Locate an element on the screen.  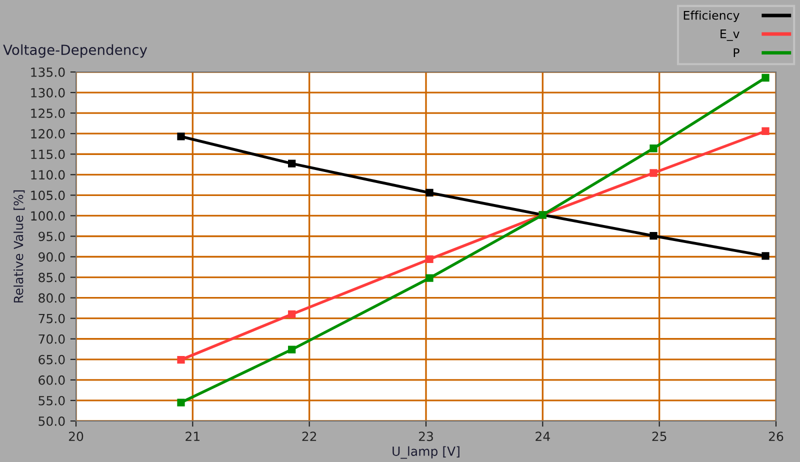
y-tick-label: 125.0 is located at coordinates (48, 113).